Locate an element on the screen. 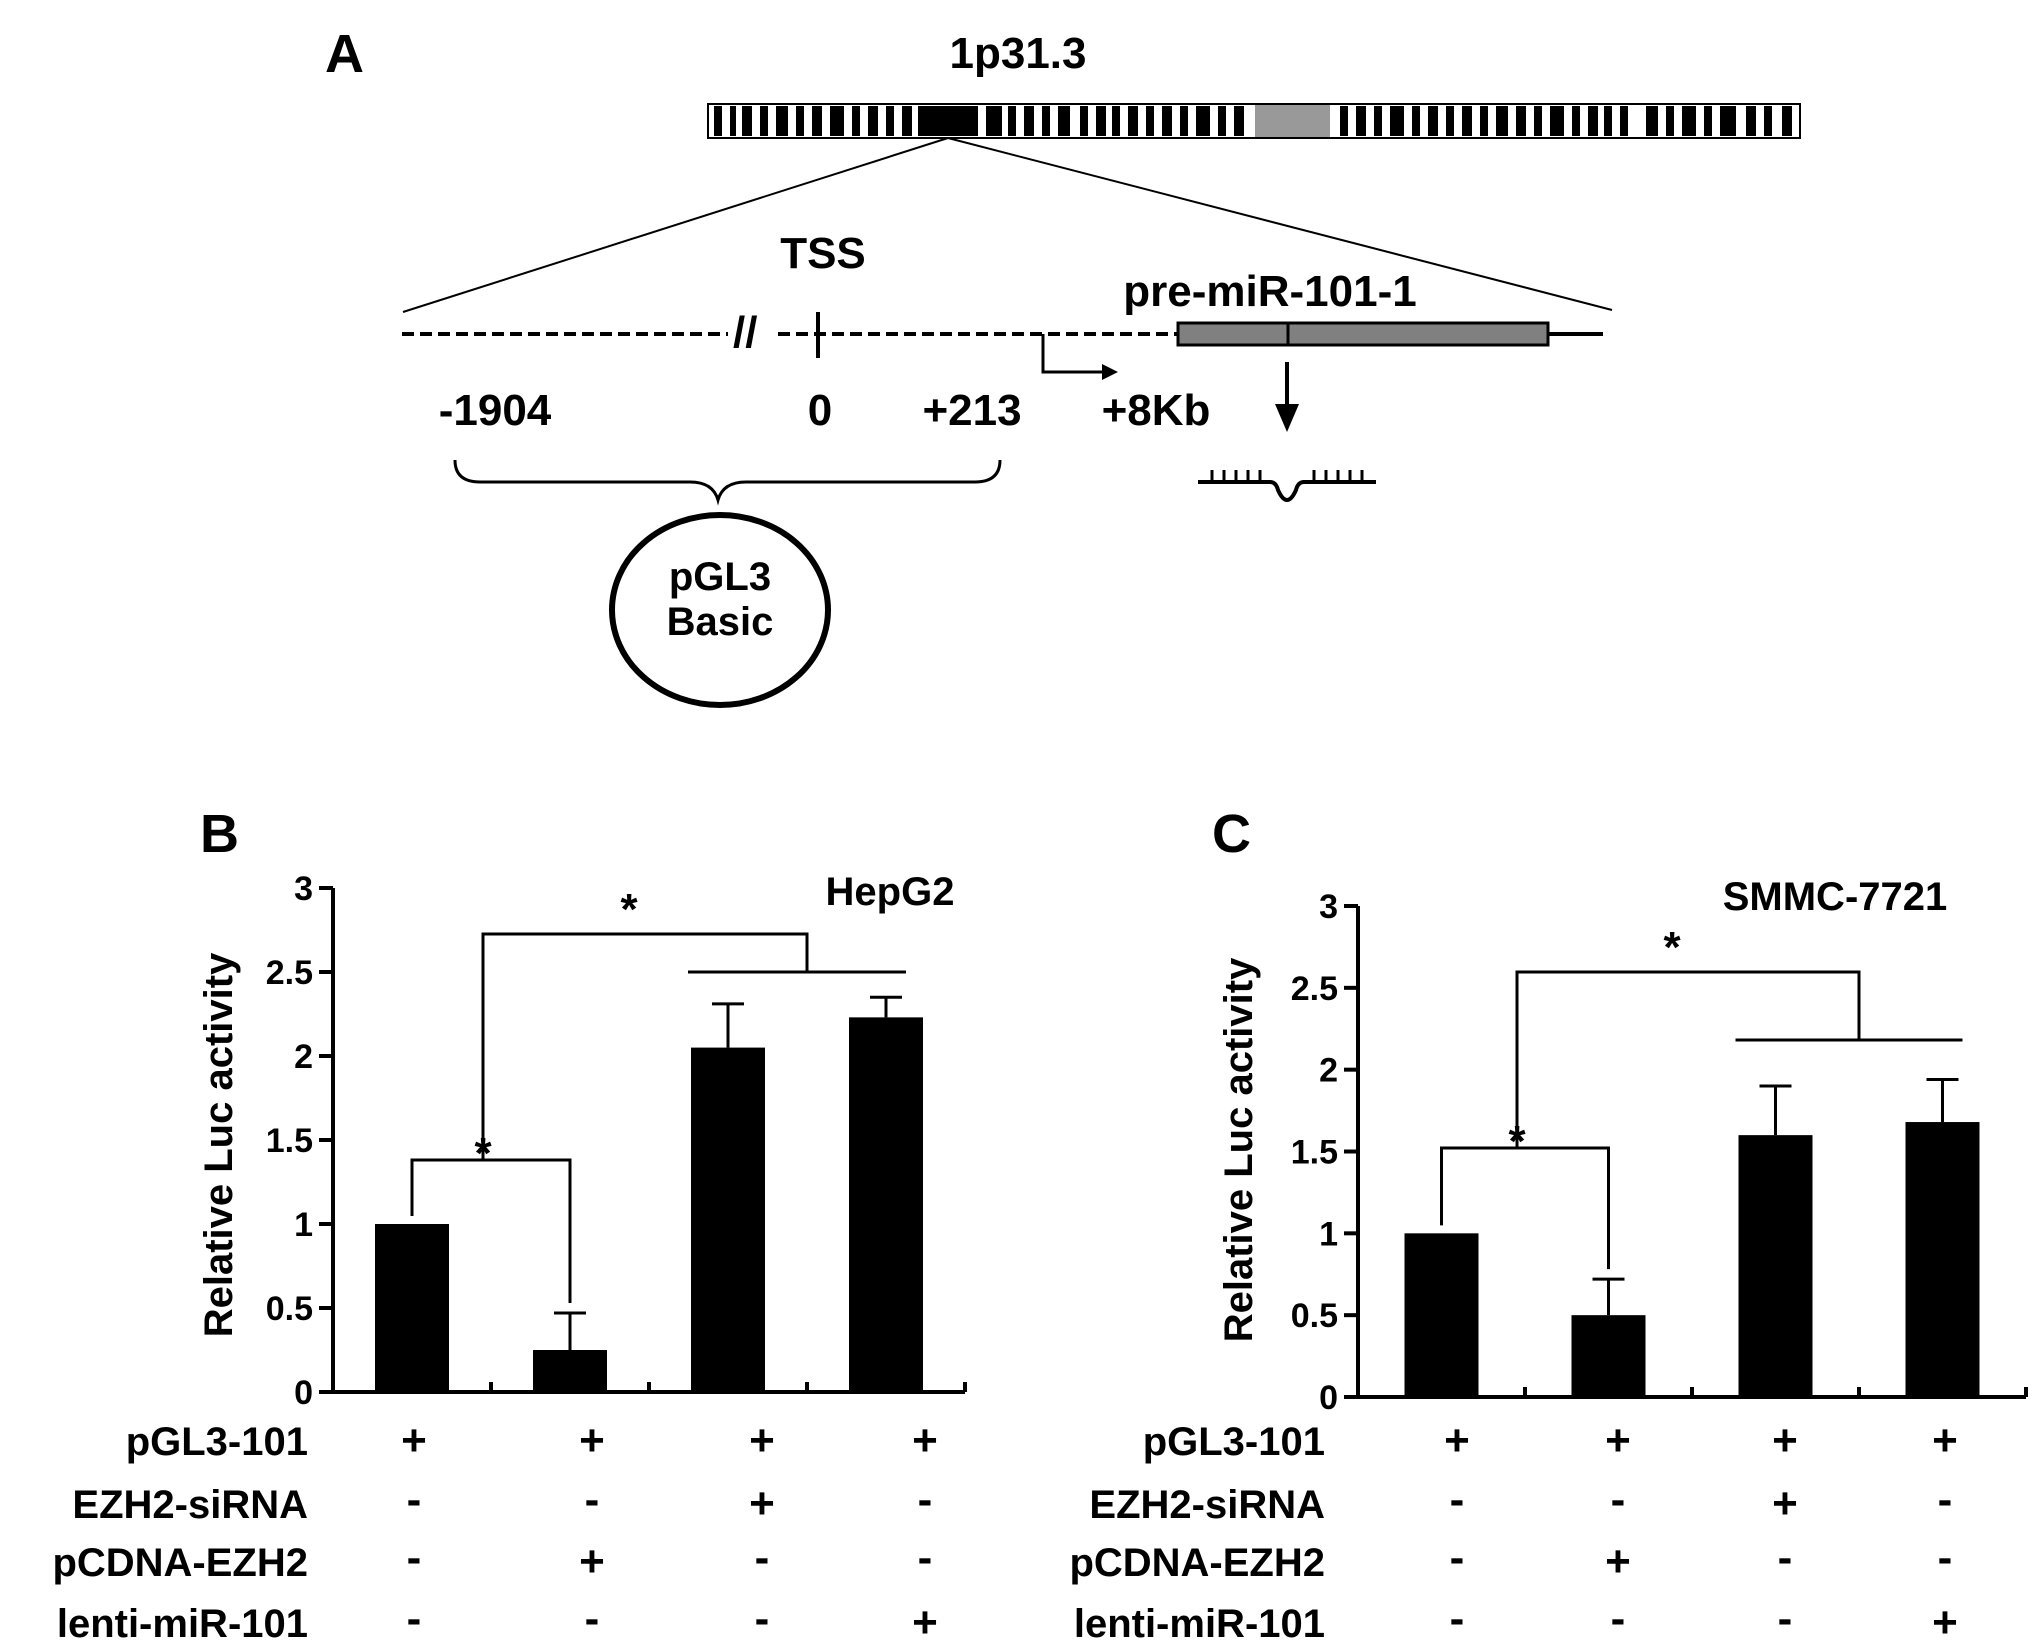 Image resolution: width=2031 pixels, height=1649 pixels. y-tick-label: 1 is located at coordinates (1328, 1234).